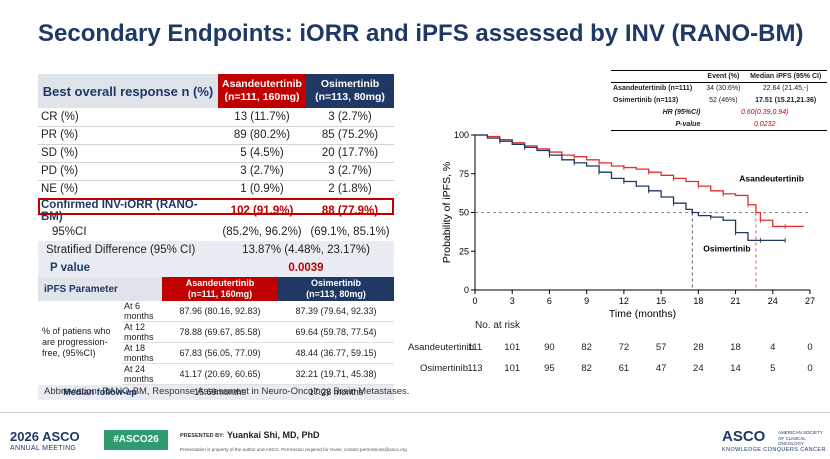 This screenshot has height=459, width=830. Describe the element at coordinates (549, 347) in the screenshot. I see `risk-value: 90` at that location.